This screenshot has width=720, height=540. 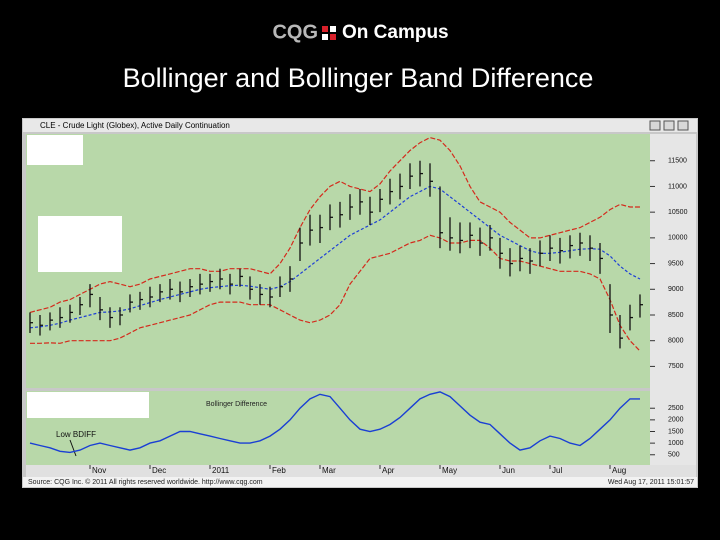 What do you see at coordinates (99, 470) in the screenshot?
I see `x-tick-label: Nov` at bounding box center [99, 470].